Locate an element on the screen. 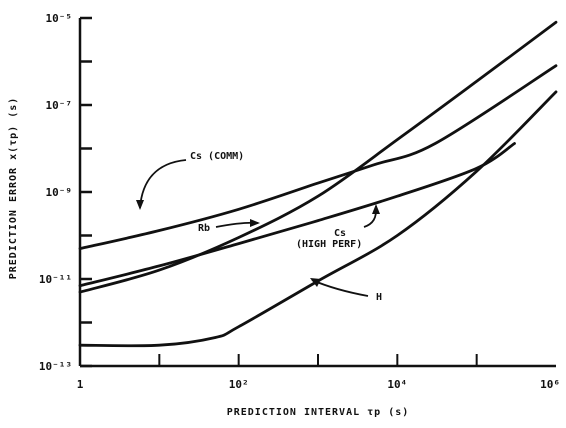 Image resolution: width=566 pixels, height=428 pixels. annotation-label: Rb is located at coordinates (204, 228).